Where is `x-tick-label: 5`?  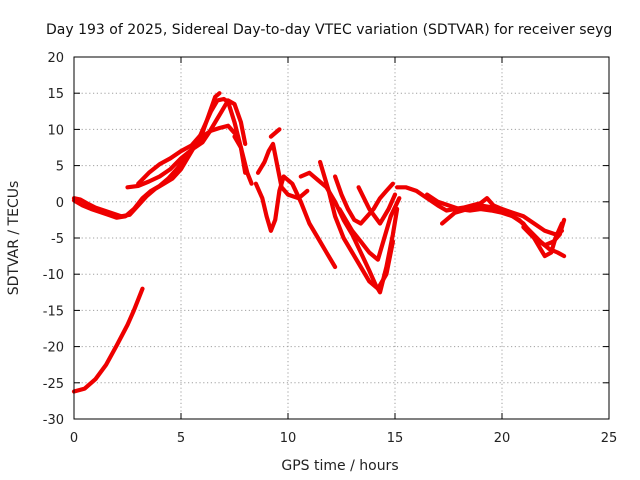
x-tick-label: 5 is located at coordinates (181, 438).